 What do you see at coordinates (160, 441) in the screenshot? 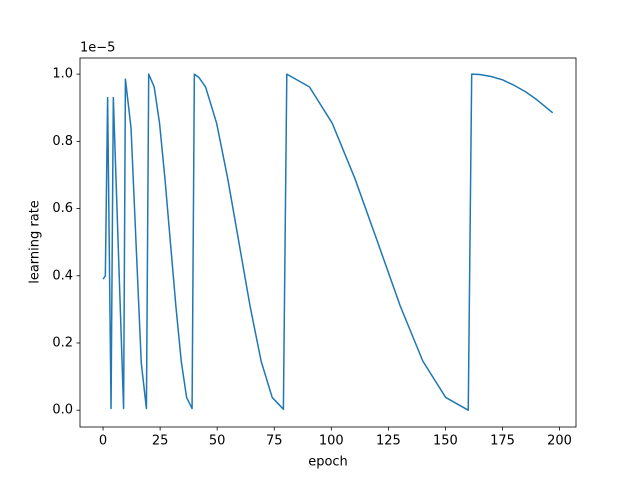
I see `x-tick-label: 25` at bounding box center [160, 441].